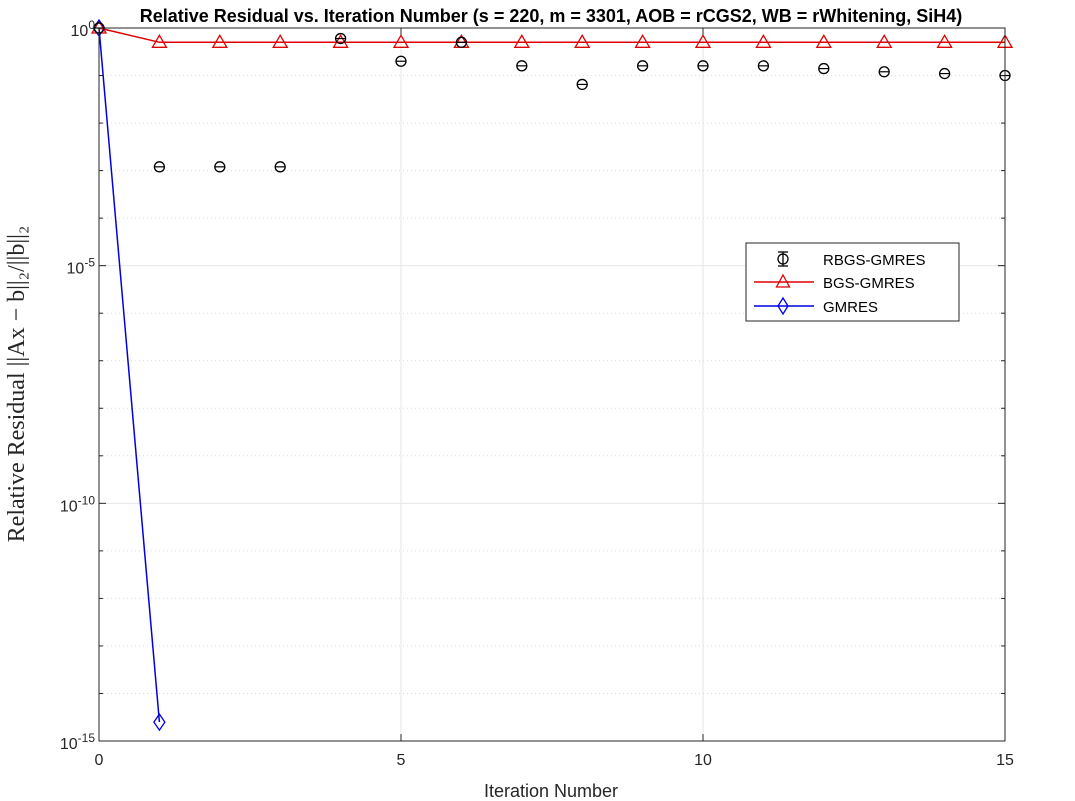 The image size is (1075, 801). I want to click on x-tick-label: 10, so click(703, 760).